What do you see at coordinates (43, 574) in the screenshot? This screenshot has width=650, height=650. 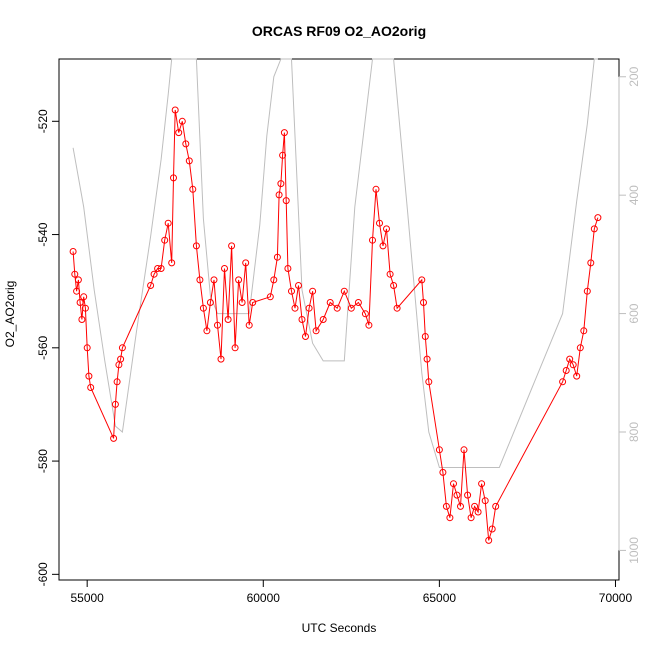 I see `y-tick-label: -600` at bounding box center [43, 574].